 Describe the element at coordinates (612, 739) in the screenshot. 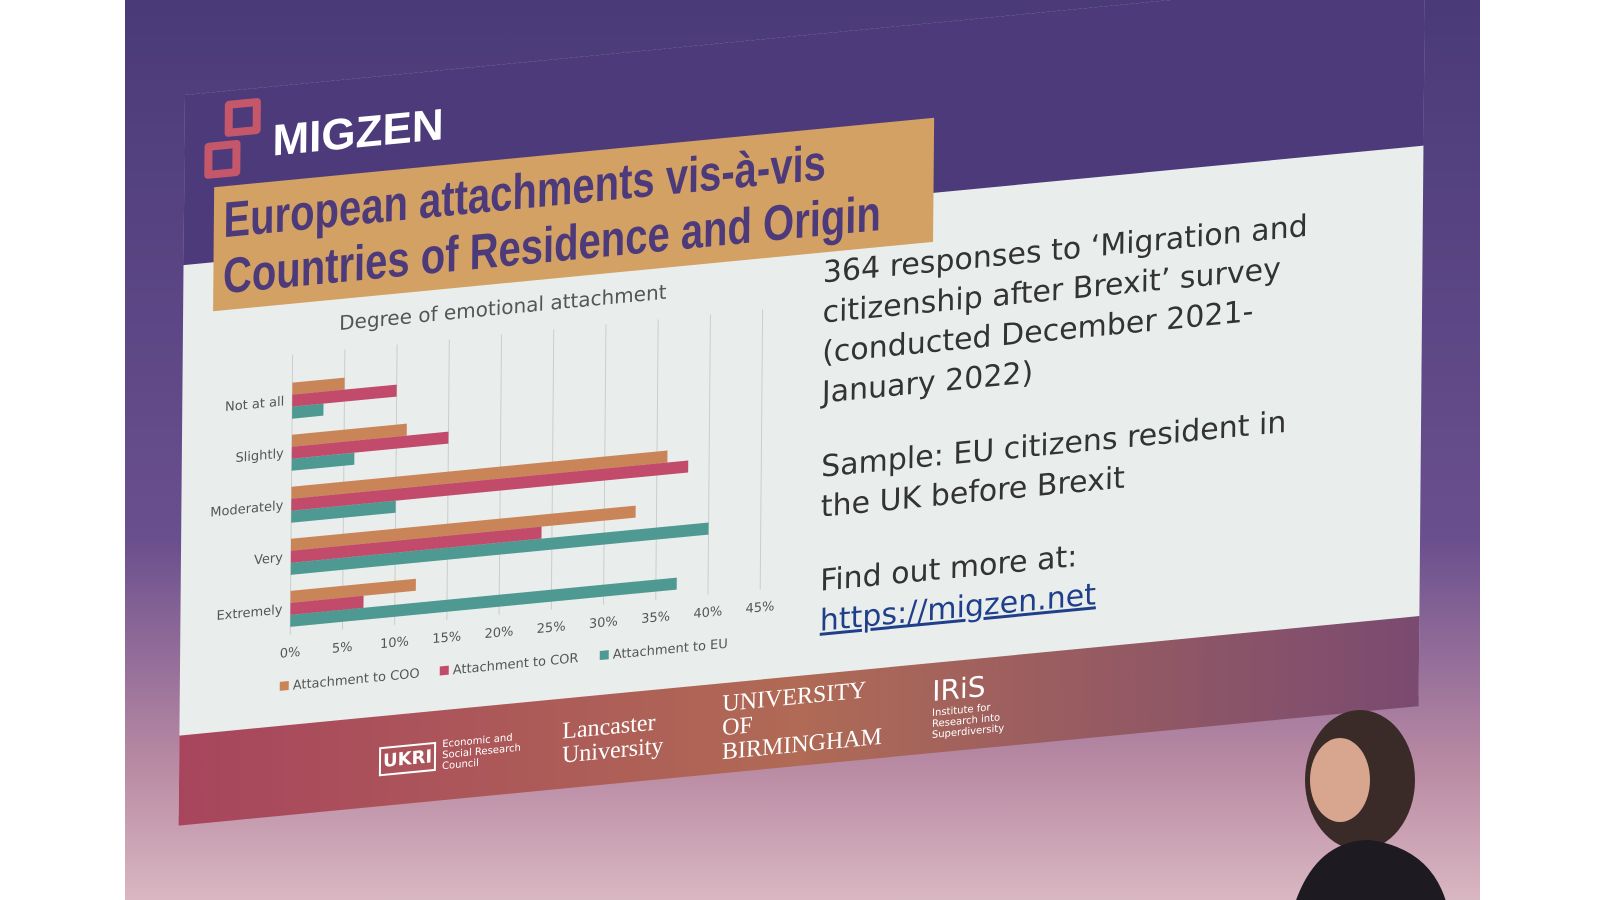

I see `lancaster-logo: Lancaster University` at that location.